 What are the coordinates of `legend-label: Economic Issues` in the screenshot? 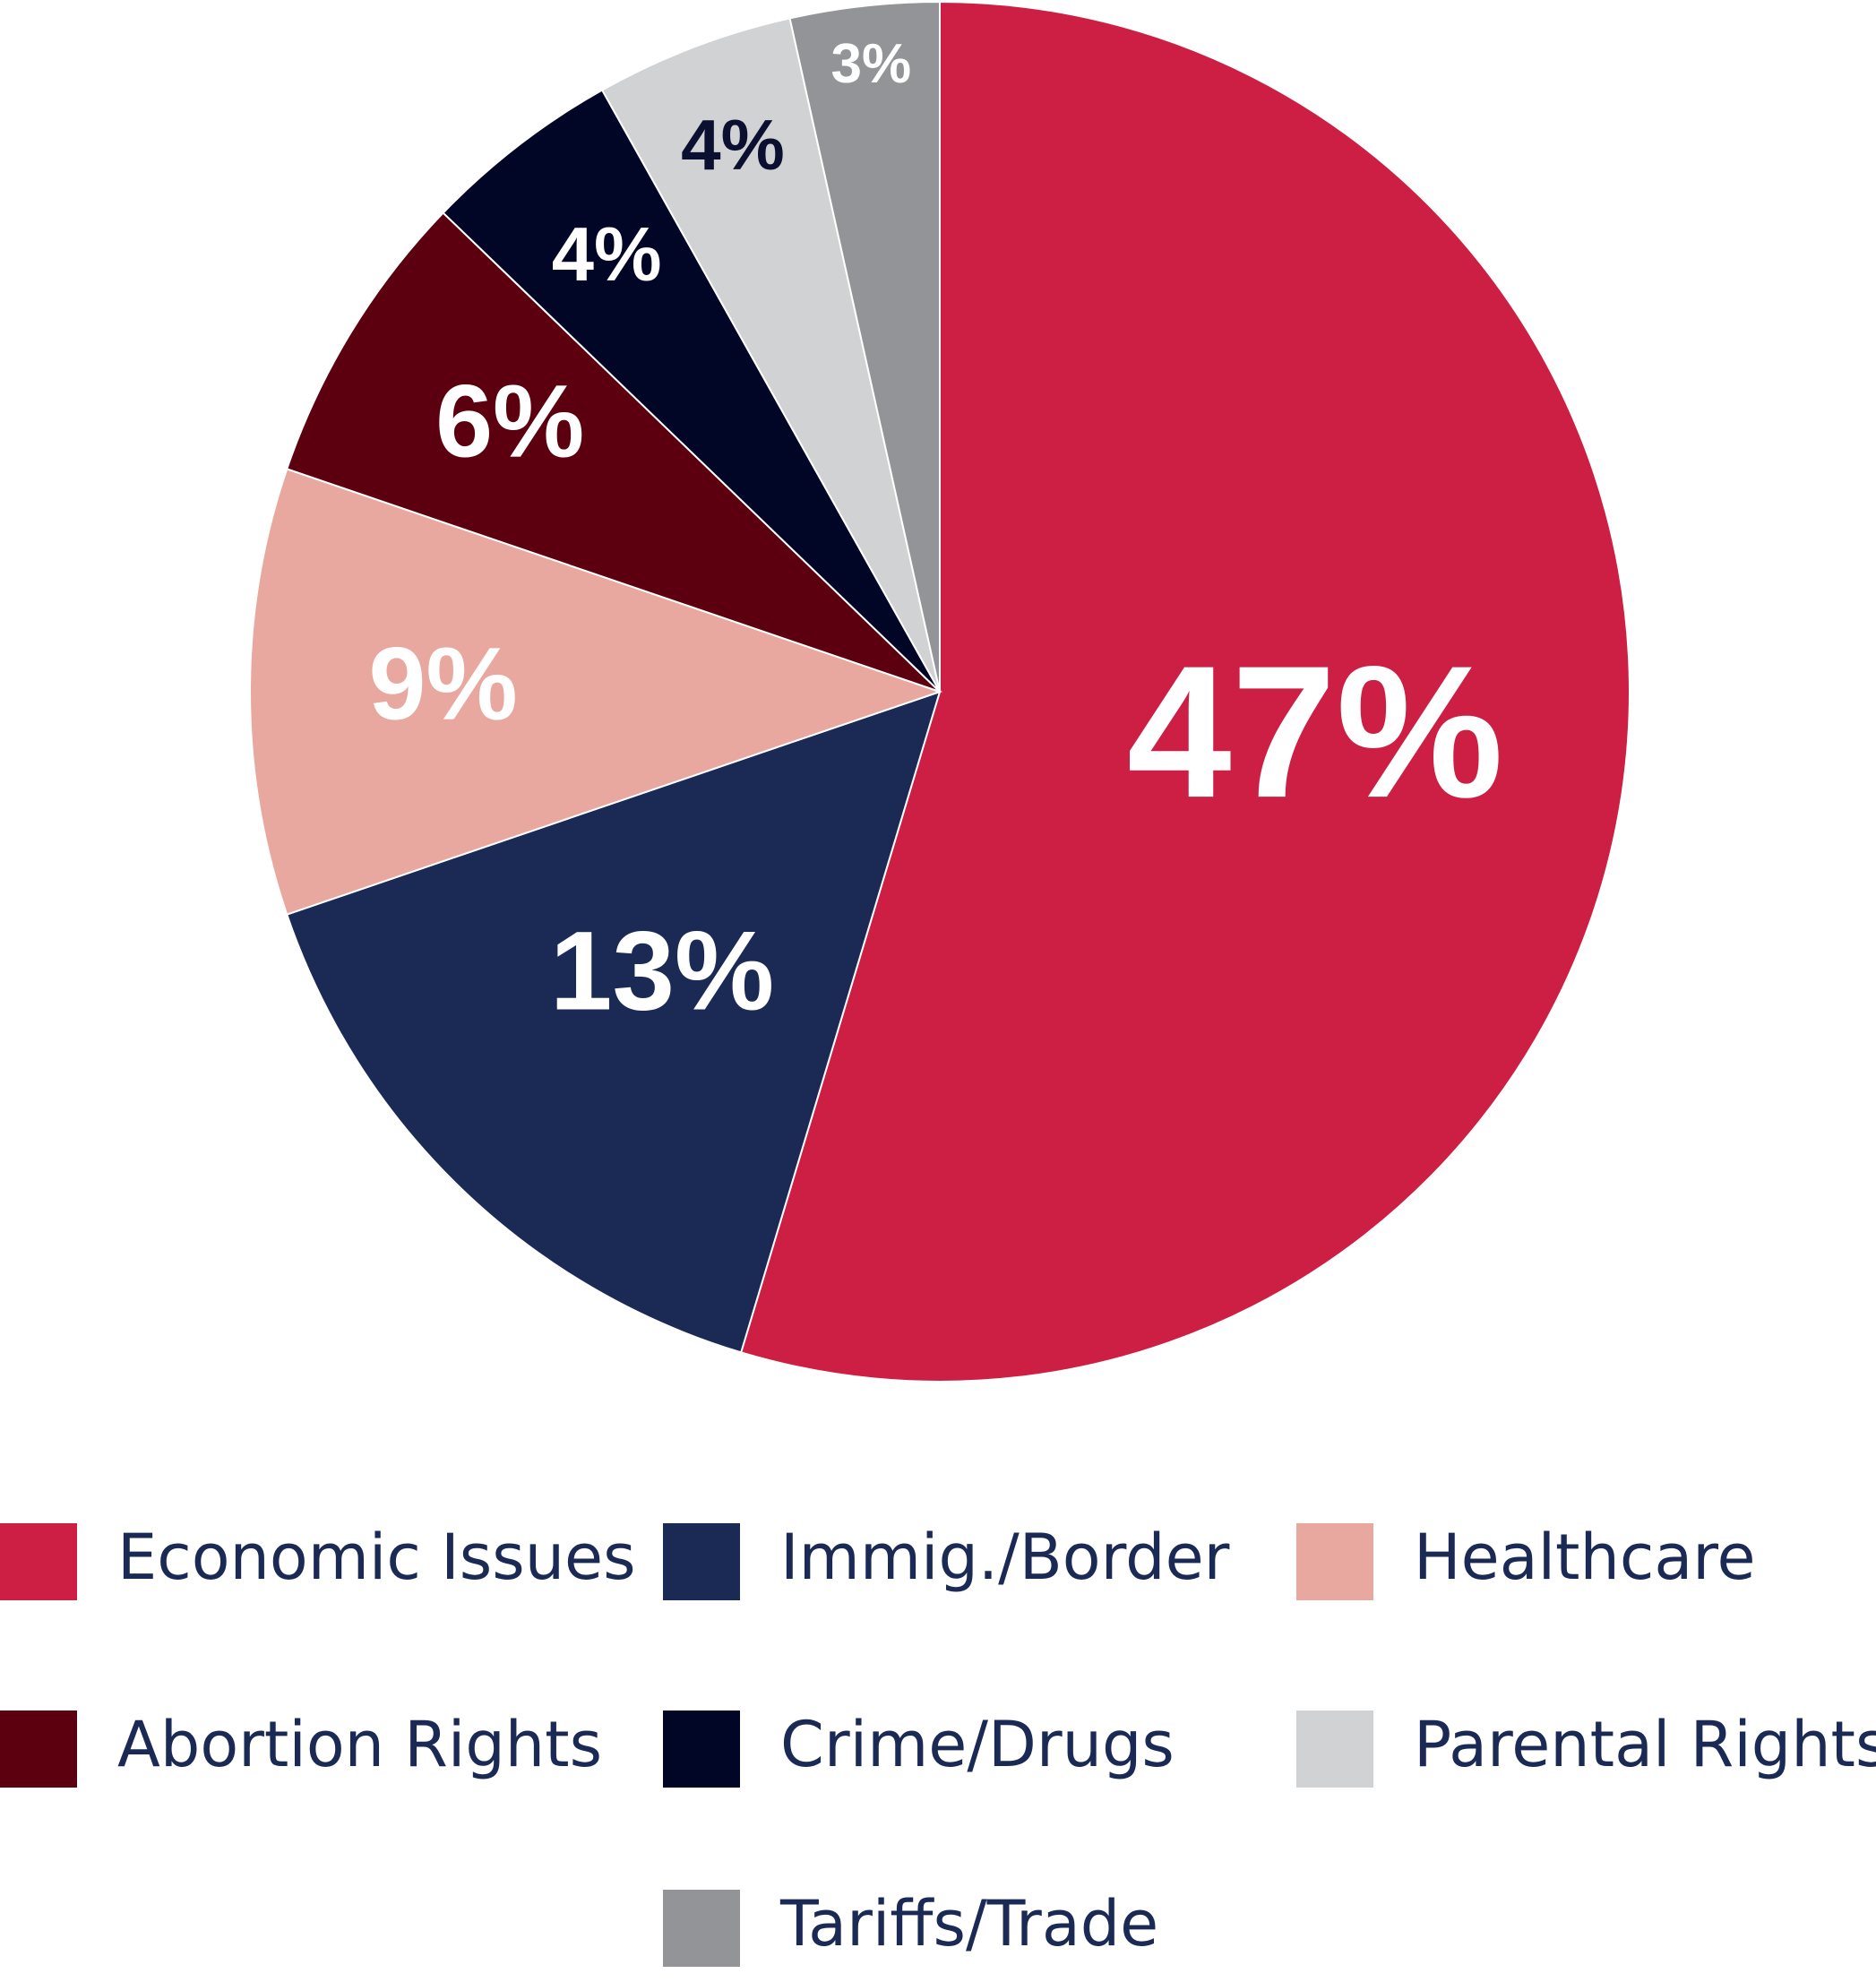 It's located at (377, 1557).